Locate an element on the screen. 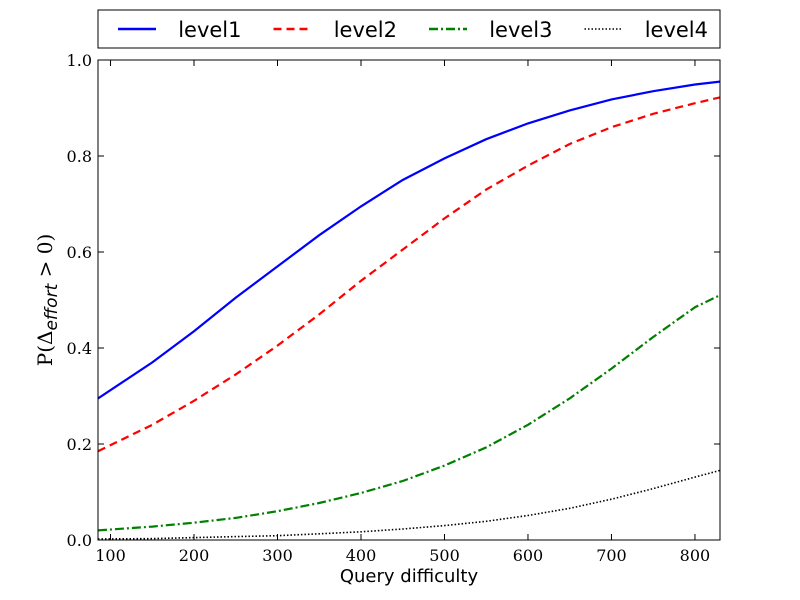 This screenshot has width=800, height=600. legend-label-level2: level2 is located at coordinates (365, 30).